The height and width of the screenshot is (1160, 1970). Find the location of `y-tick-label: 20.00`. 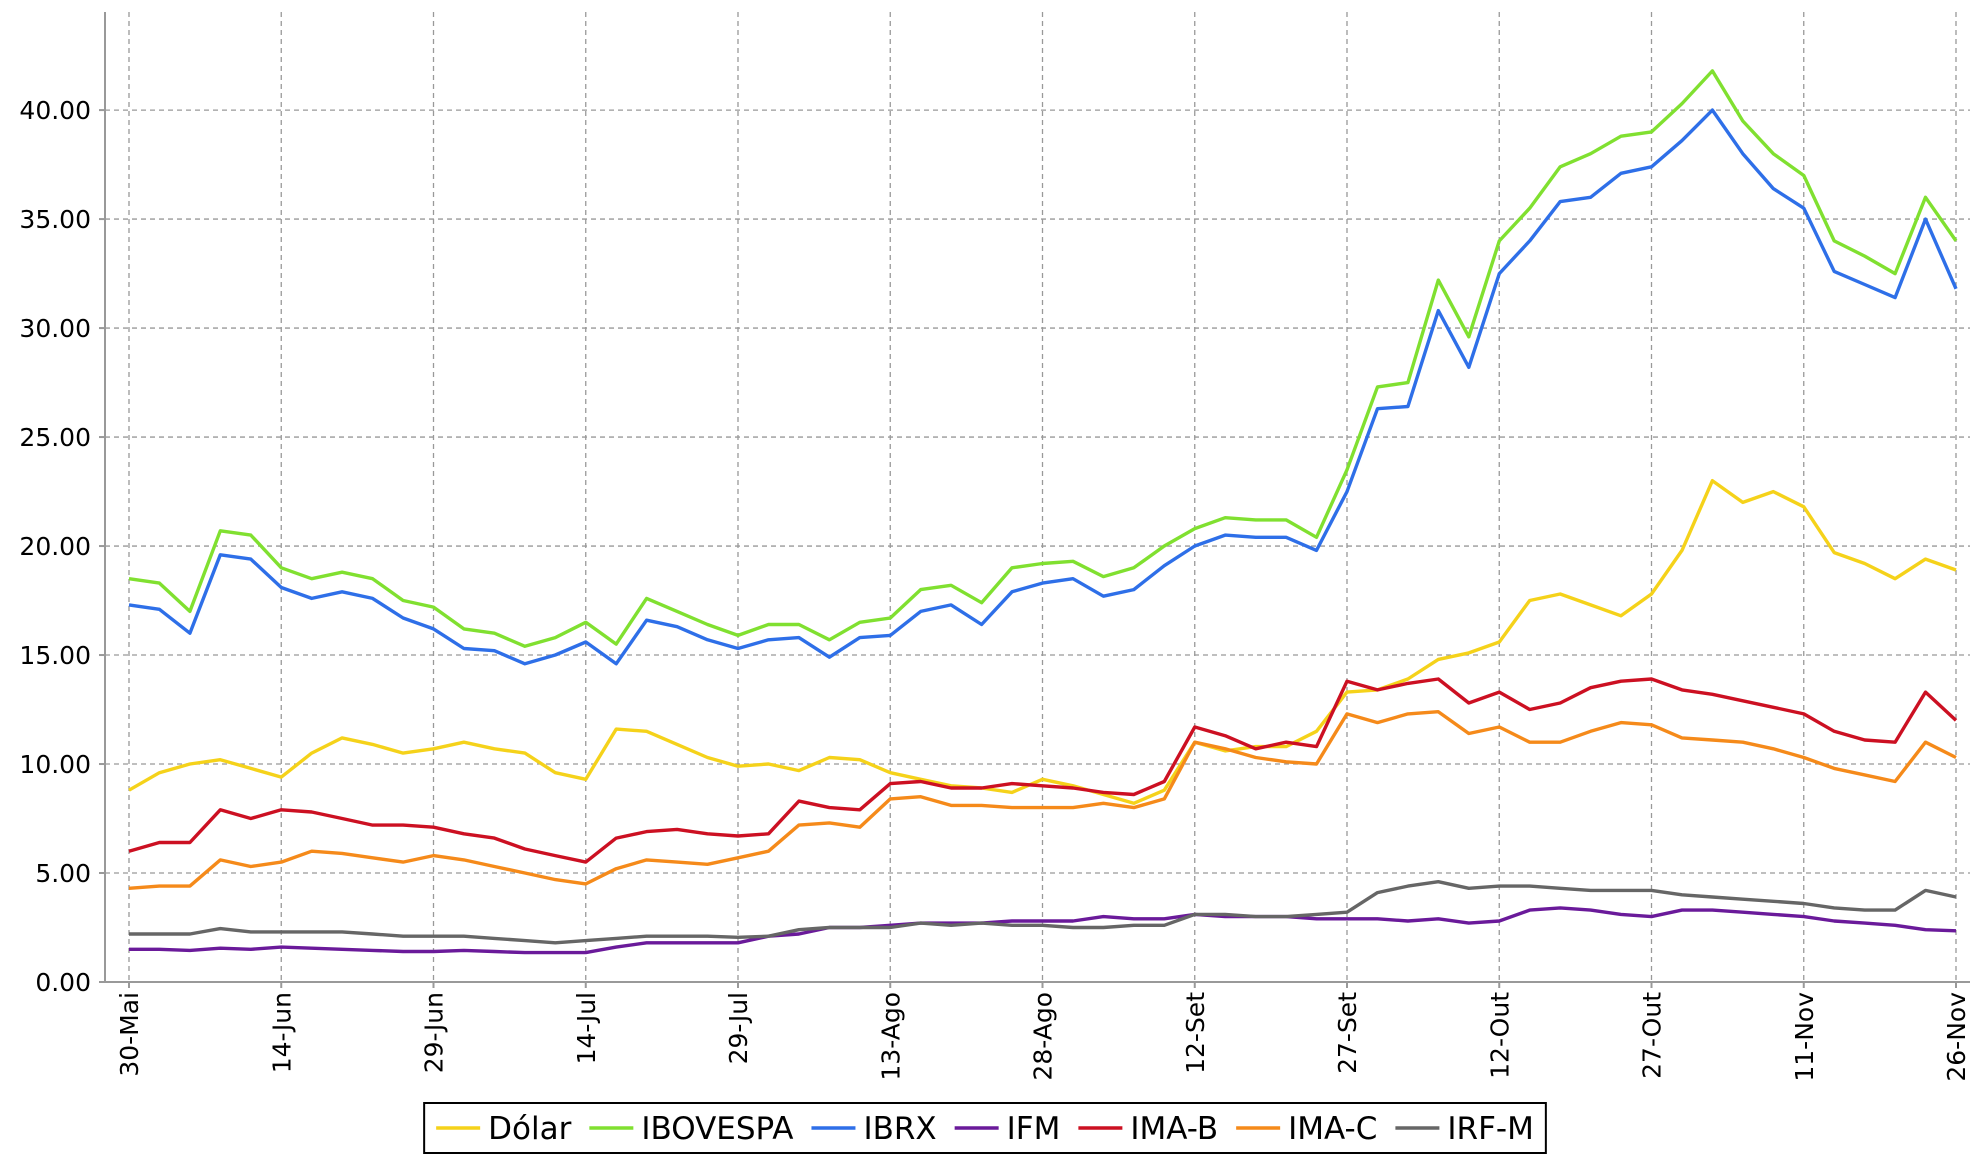

y-tick-label: 20.00 is located at coordinates (55, 546).